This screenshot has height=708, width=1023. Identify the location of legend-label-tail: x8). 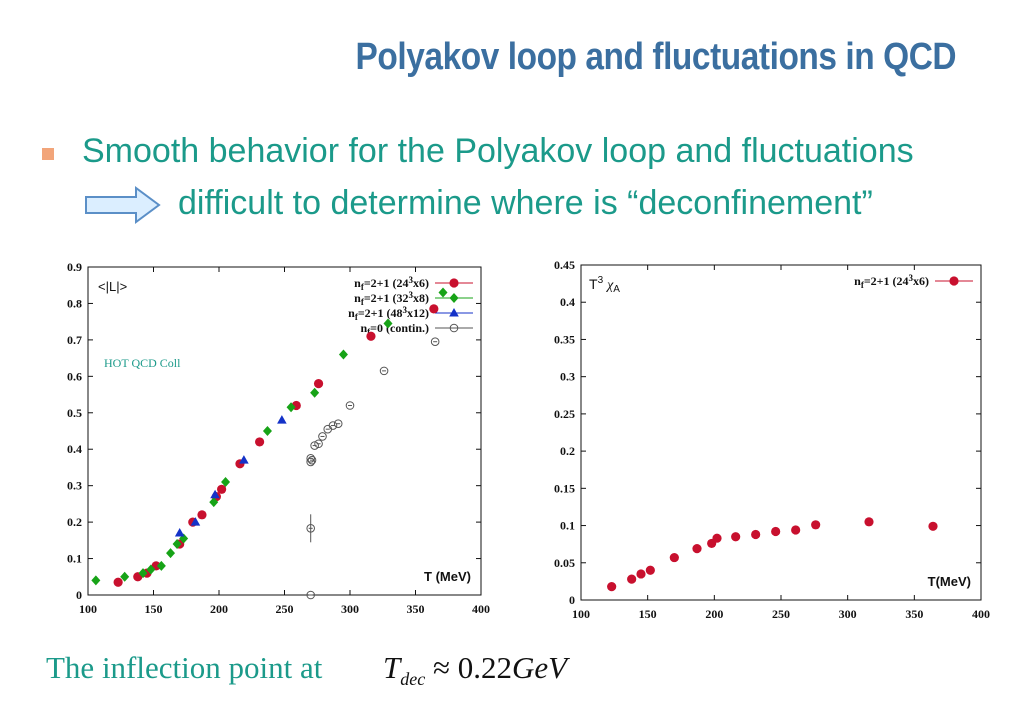
(421, 298).